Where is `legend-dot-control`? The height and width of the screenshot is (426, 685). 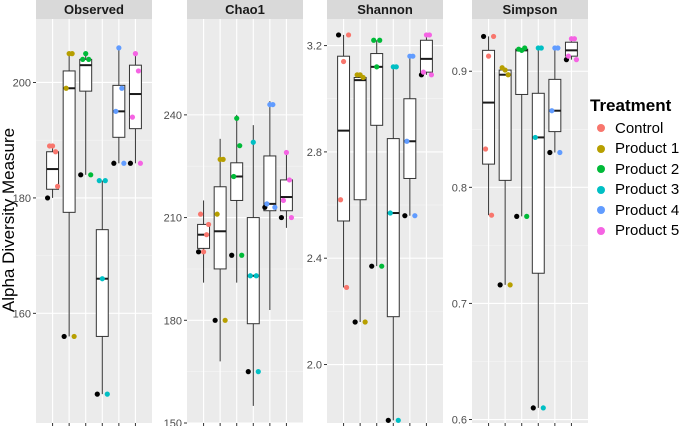 legend-dot-control is located at coordinates (601, 128).